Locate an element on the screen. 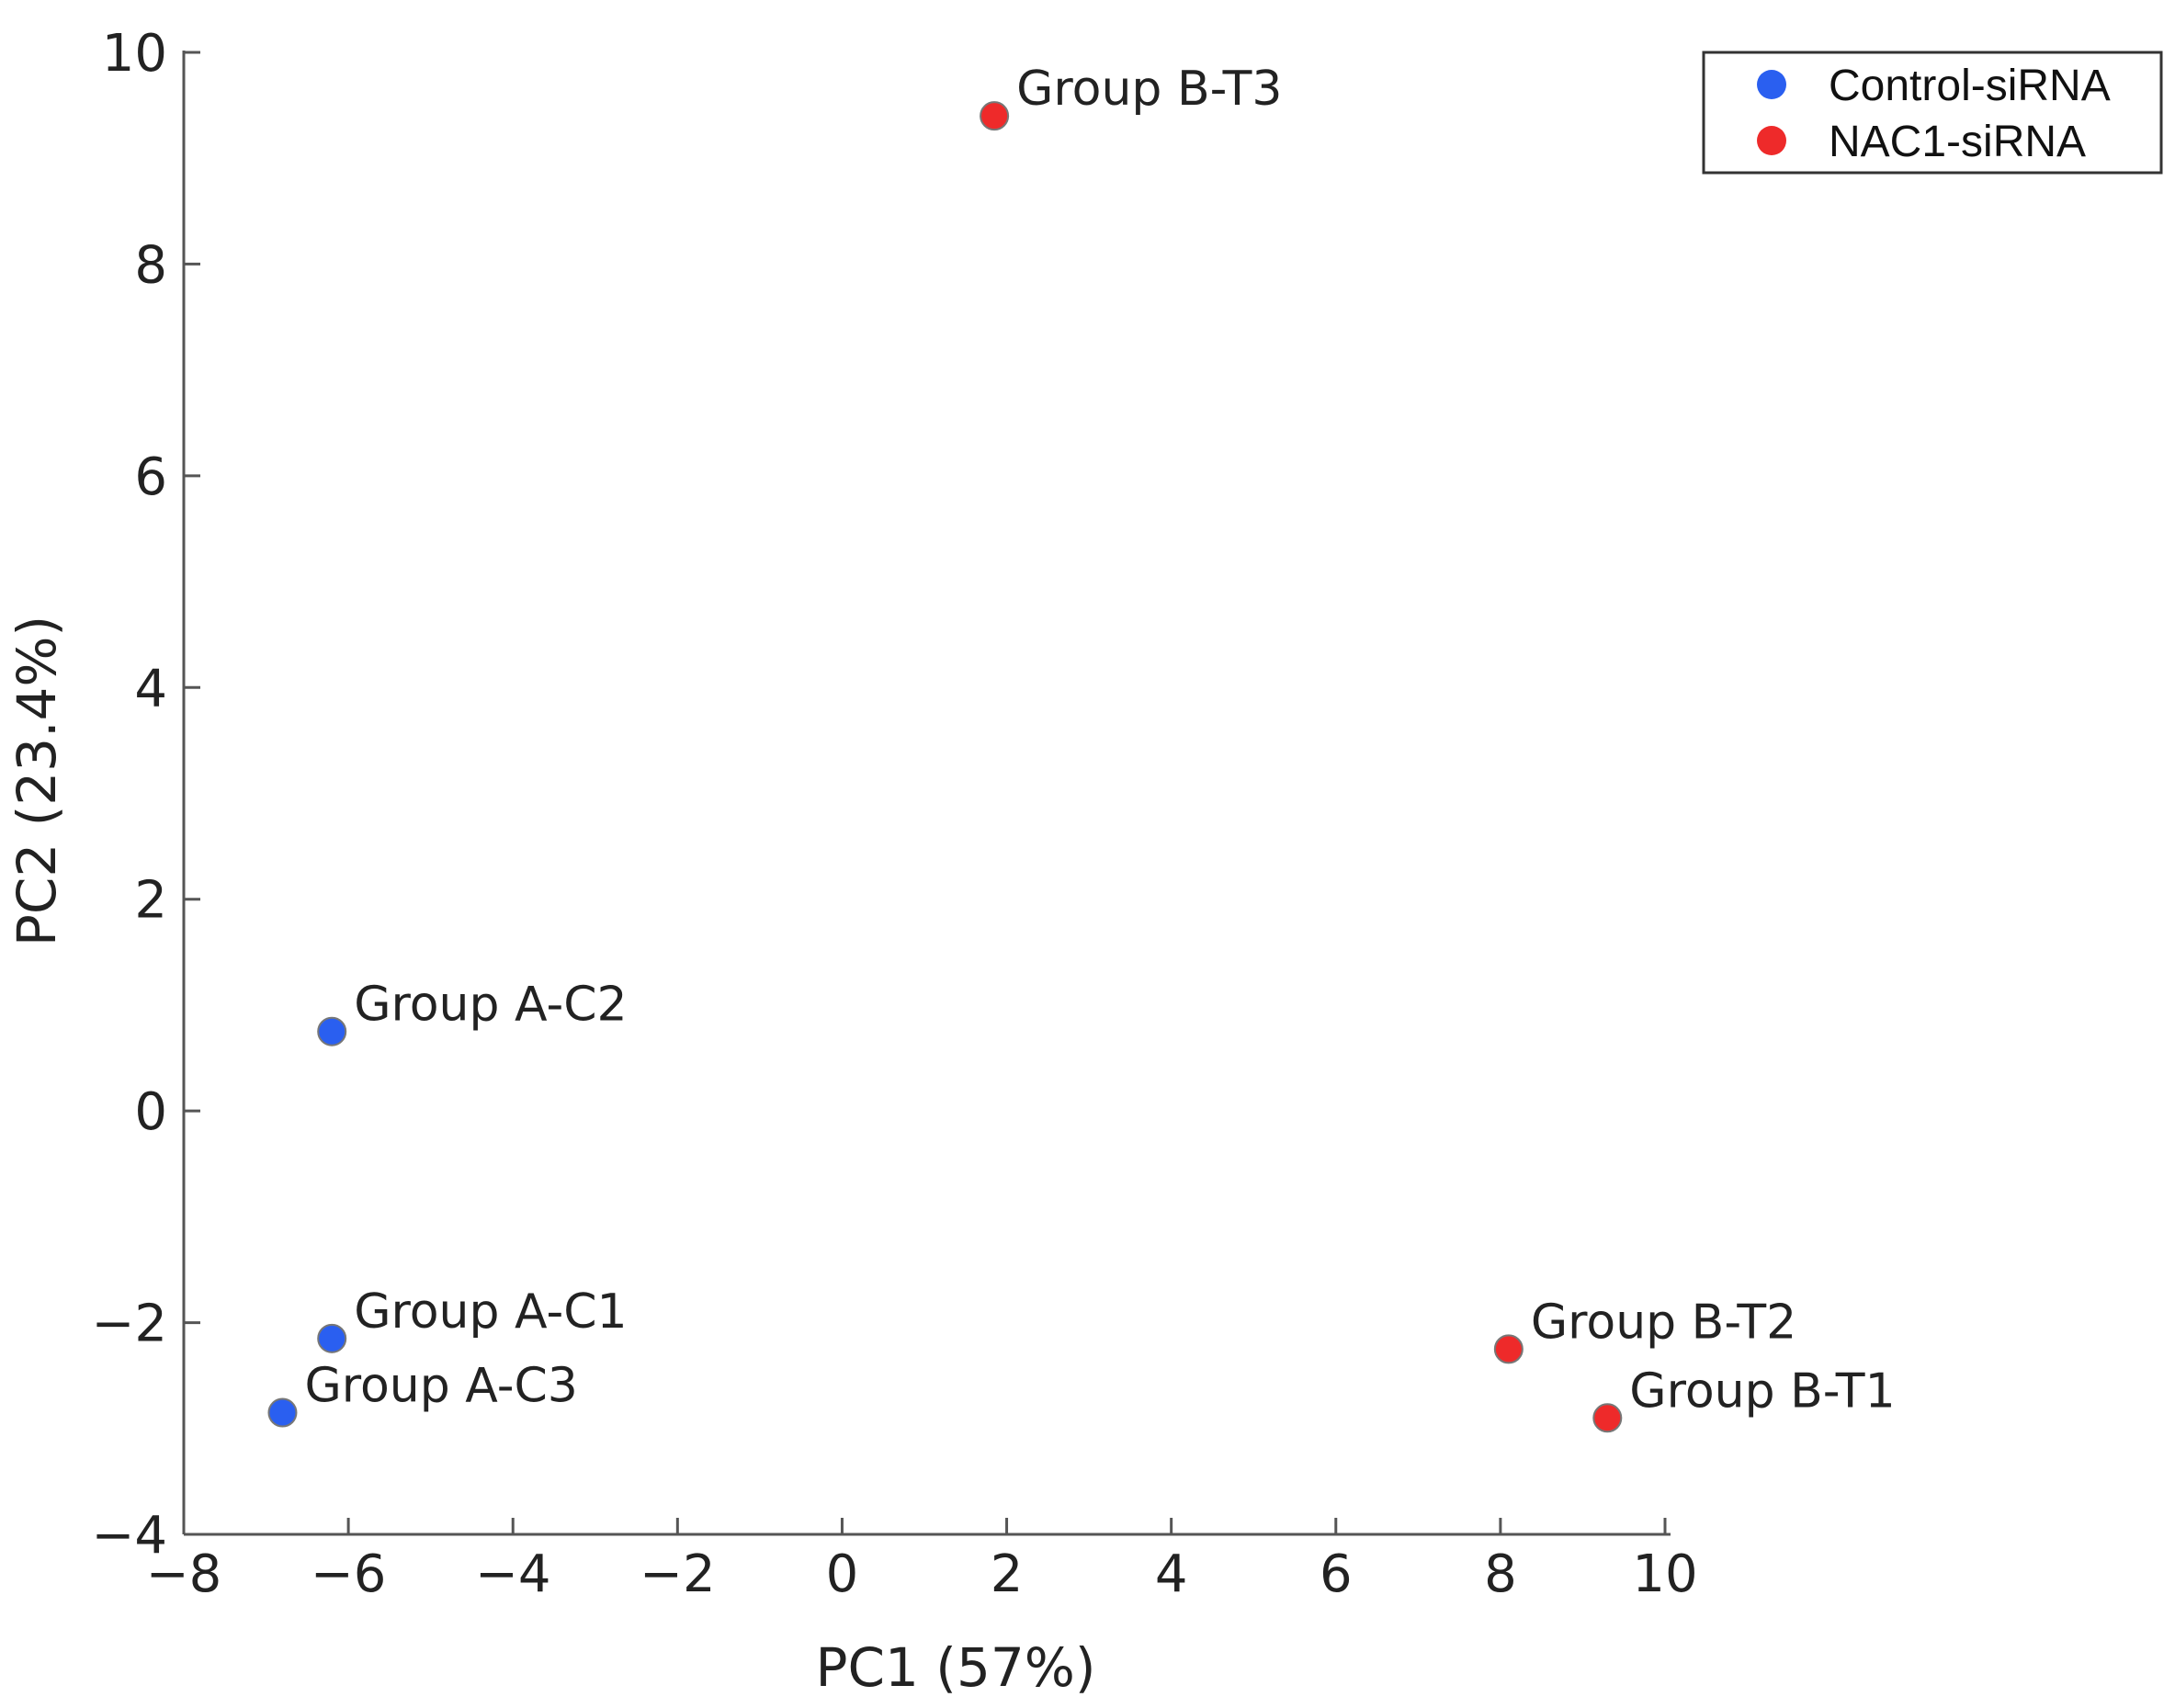 Image resolution: width=2175 pixels, height=1708 pixels. point-label-group-b-t1: Group B-T1 is located at coordinates (1762, 1391).